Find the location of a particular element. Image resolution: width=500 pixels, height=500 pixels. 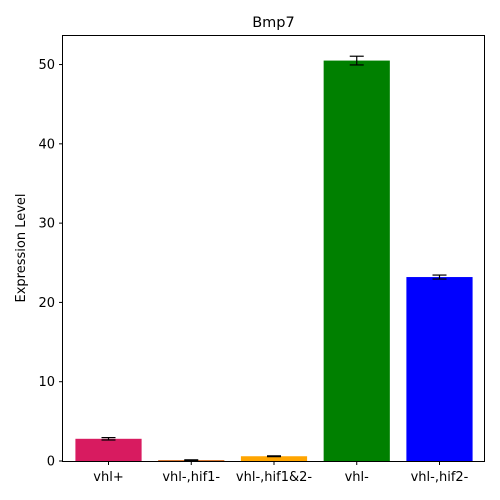

chart-title: Bmp7 is located at coordinates (273, 23).